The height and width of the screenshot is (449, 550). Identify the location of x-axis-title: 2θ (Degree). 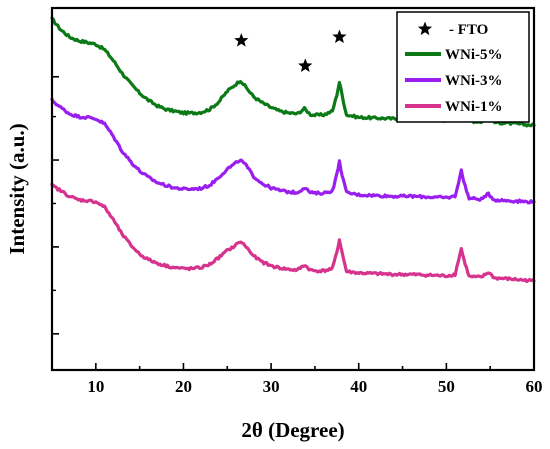
(292, 430).